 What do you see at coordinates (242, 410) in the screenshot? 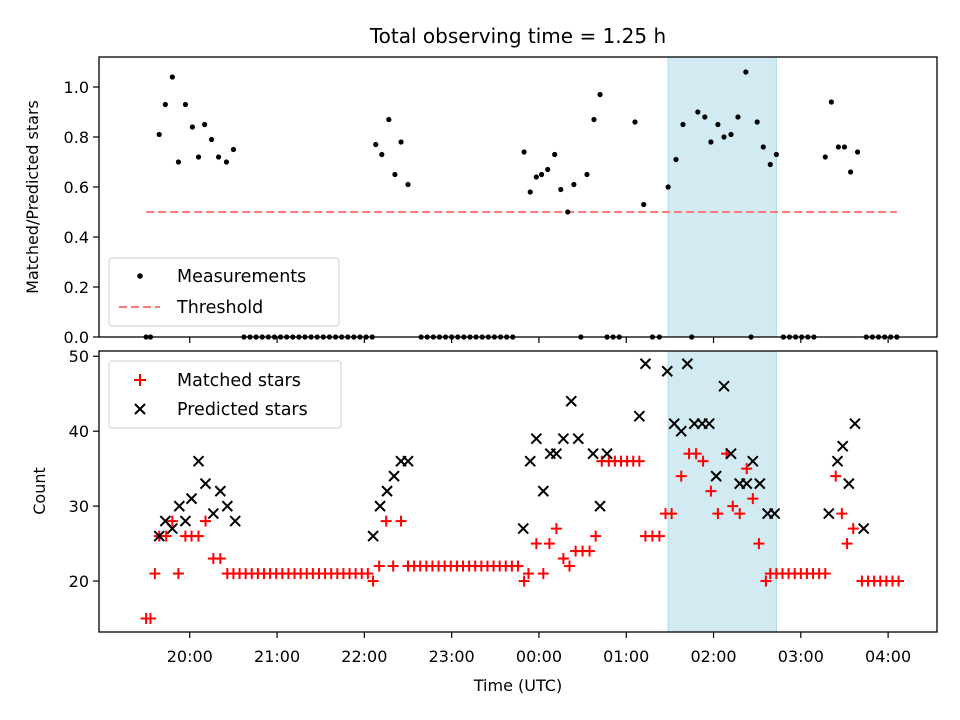
I see `legend-predicted-label: Predicted stars` at bounding box center [242, 410].